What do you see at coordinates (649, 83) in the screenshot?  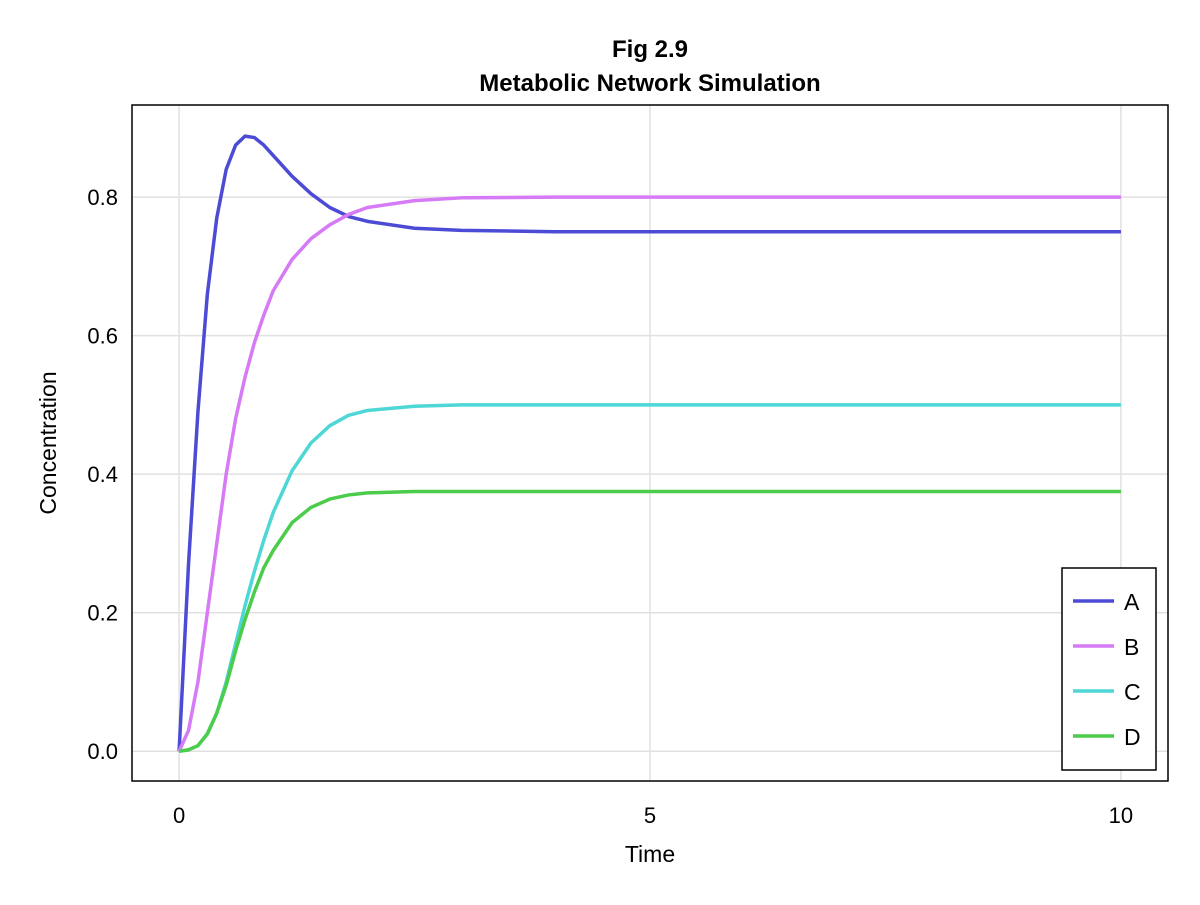 I see `chart-subtitle: Metabolic Network Simulation` at bounding box center [649, 83].